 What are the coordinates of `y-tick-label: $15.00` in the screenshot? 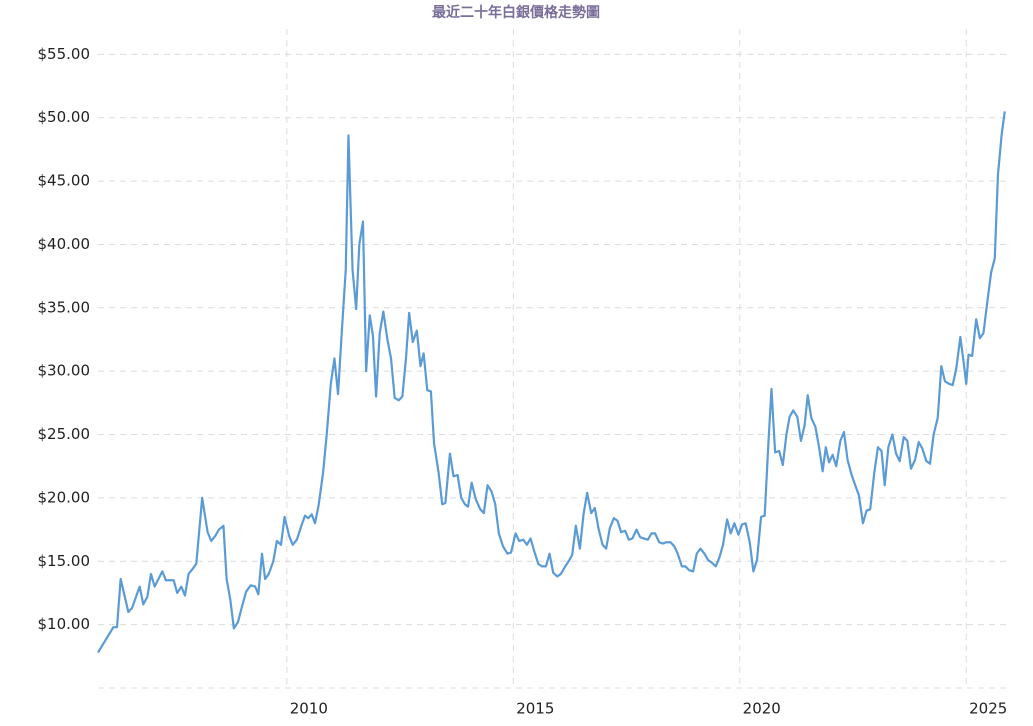 It's located at (64, 561).